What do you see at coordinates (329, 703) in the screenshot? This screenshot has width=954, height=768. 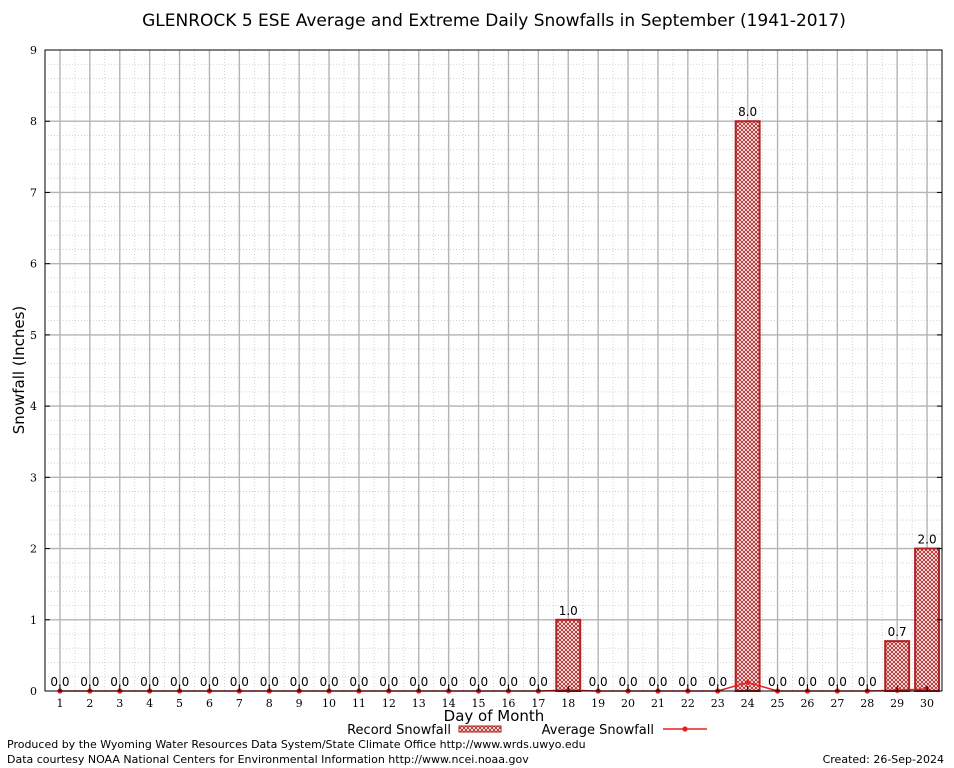 I see `x-tick-label: 10` at bounding box center [329, 703].